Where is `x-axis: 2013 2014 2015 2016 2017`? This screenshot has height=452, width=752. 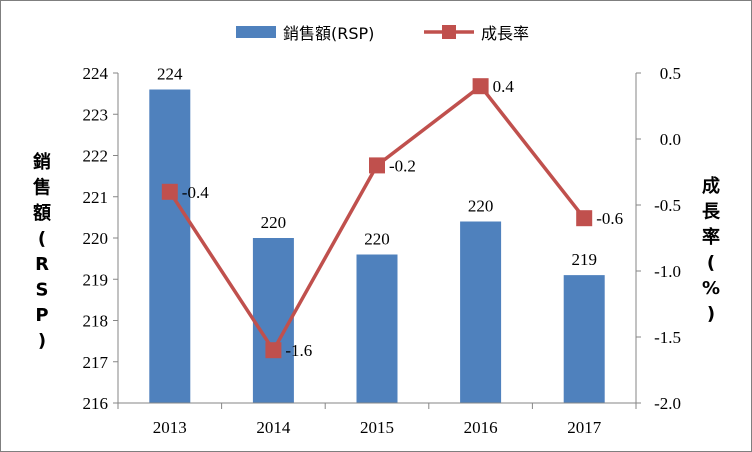 x-axis: 2013 2014 2015 2016 2017 is located at coordinates (377, 420).